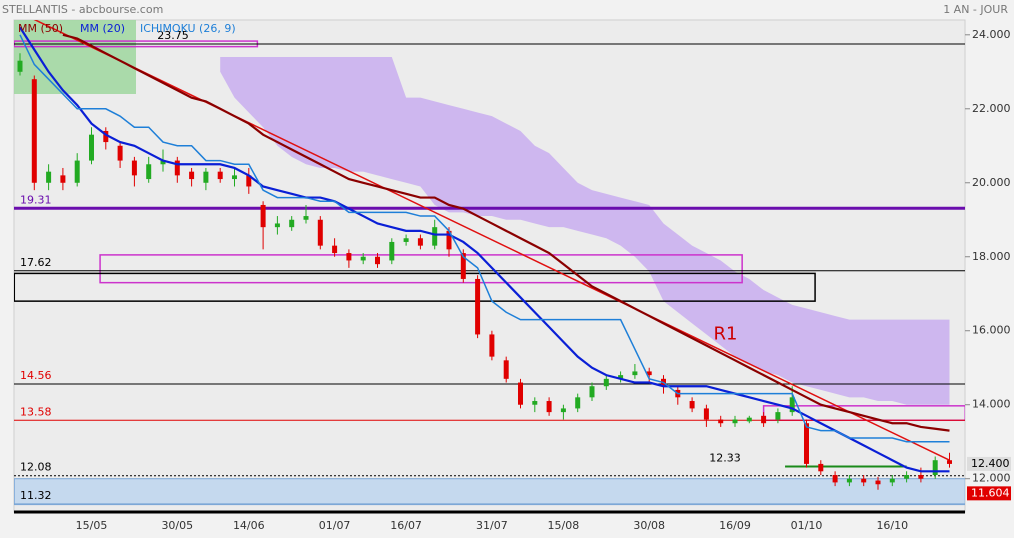  I want to click on x-tick-label: 31/07, so click(492, 525).